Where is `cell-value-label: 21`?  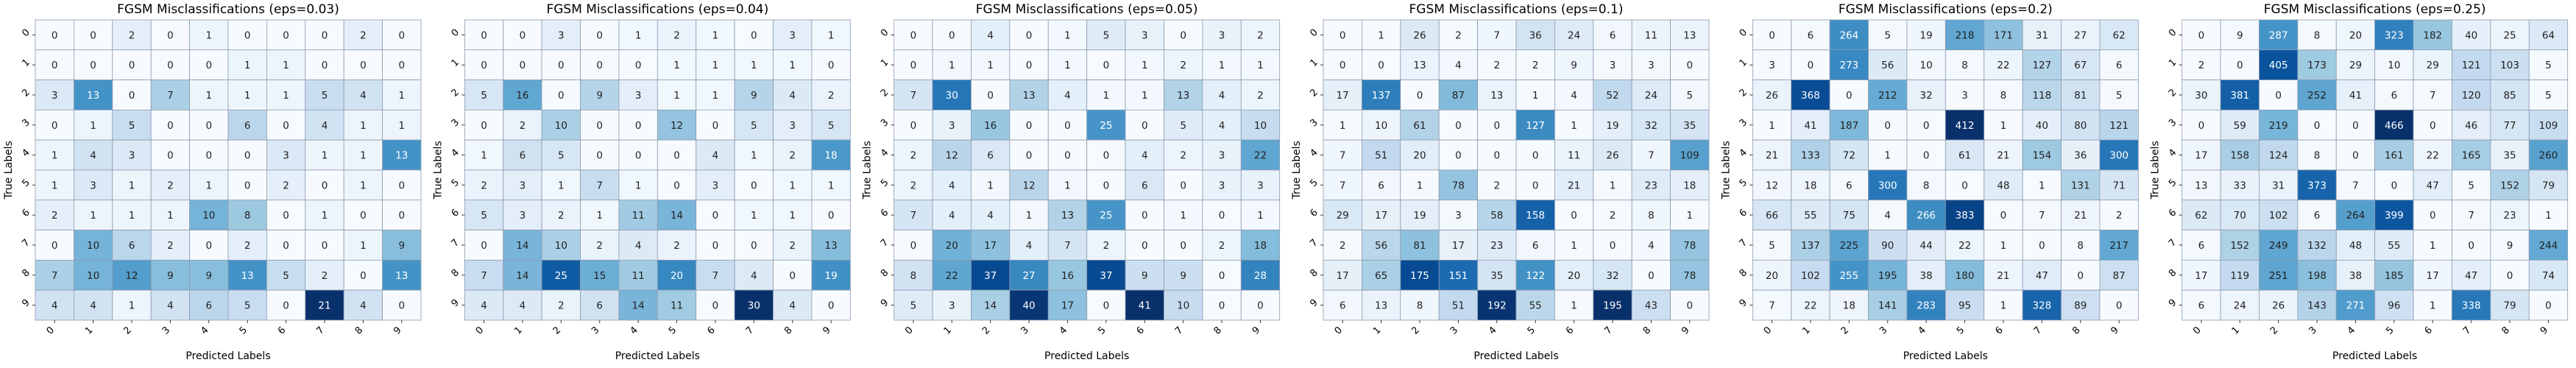 cell-value-label: 21 is located at coordinates (2003, 156).